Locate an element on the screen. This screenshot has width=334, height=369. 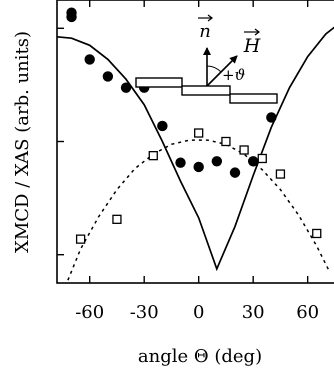
tick-labels-layer: -60 -30 0 30 60 is located at coordinates (197, 312).